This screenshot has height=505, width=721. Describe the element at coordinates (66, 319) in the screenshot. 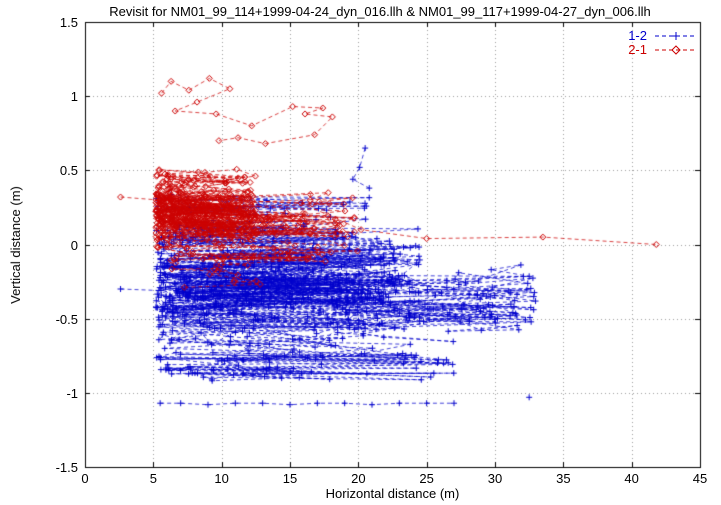

I see `y-tick-label: -0.5` at that location.